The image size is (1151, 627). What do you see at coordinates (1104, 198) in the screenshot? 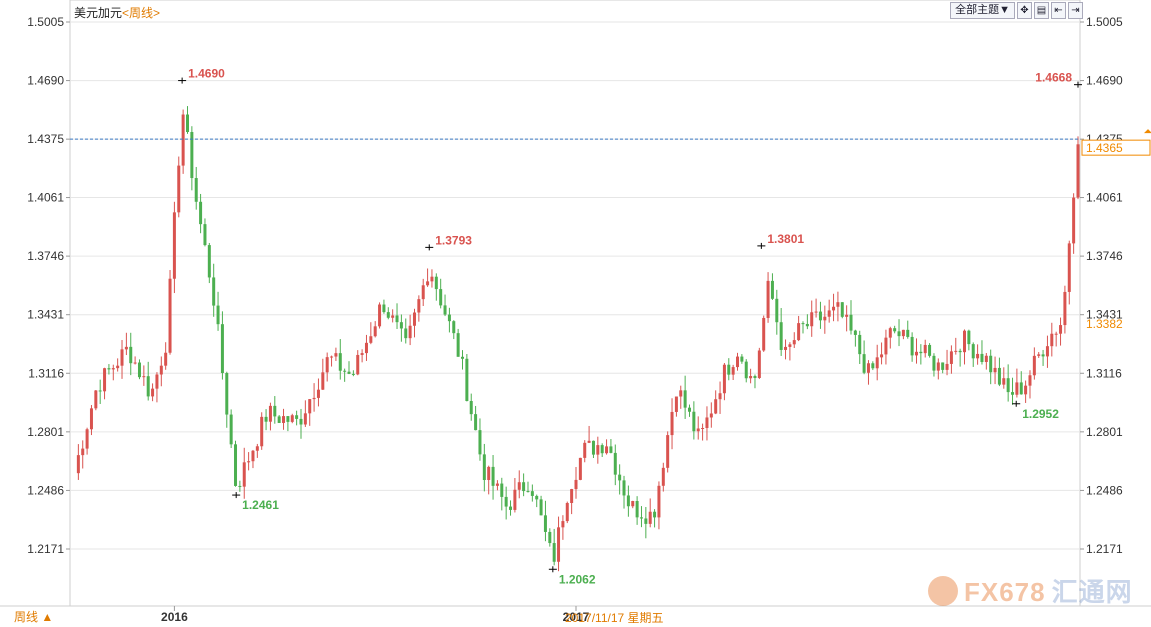
I see `y-tick-label-right: 1.4061` at bounding box center [1104, 198].